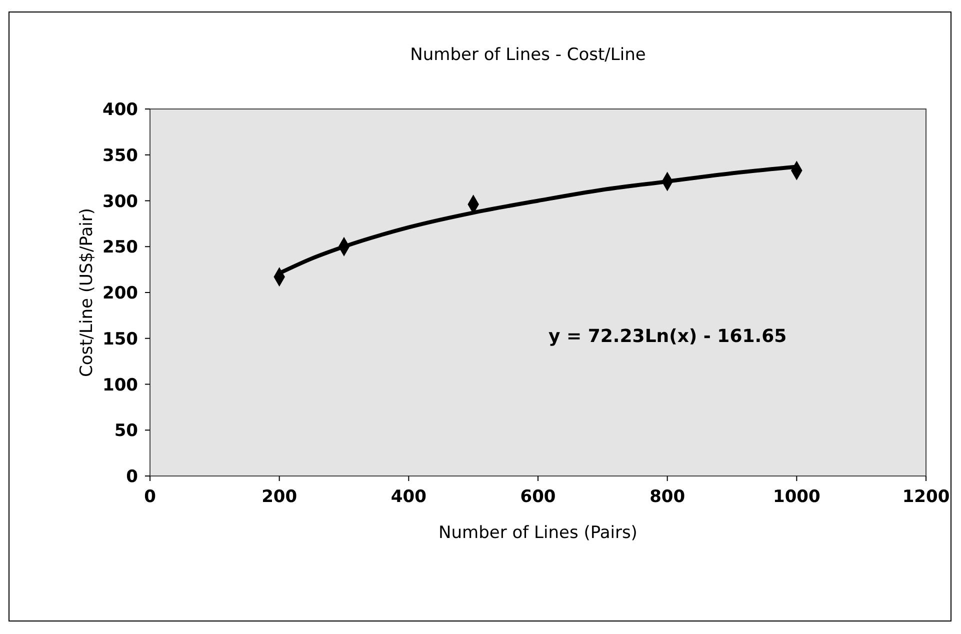 This screenshot has height=634, width=961. What do you see at coordinates (538, 533) in the screenshot?
I see `x-axis-title: Number of Lines (Pairs)` at bounding box center [538, 533].